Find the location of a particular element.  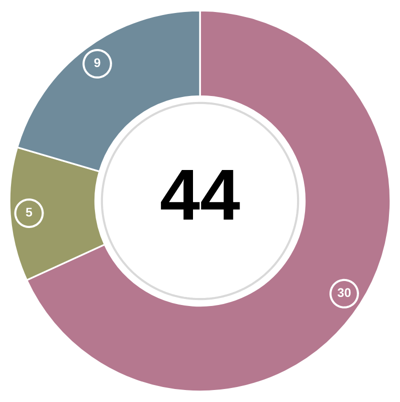

data-label: 30 is located at coordinates (344, 293).